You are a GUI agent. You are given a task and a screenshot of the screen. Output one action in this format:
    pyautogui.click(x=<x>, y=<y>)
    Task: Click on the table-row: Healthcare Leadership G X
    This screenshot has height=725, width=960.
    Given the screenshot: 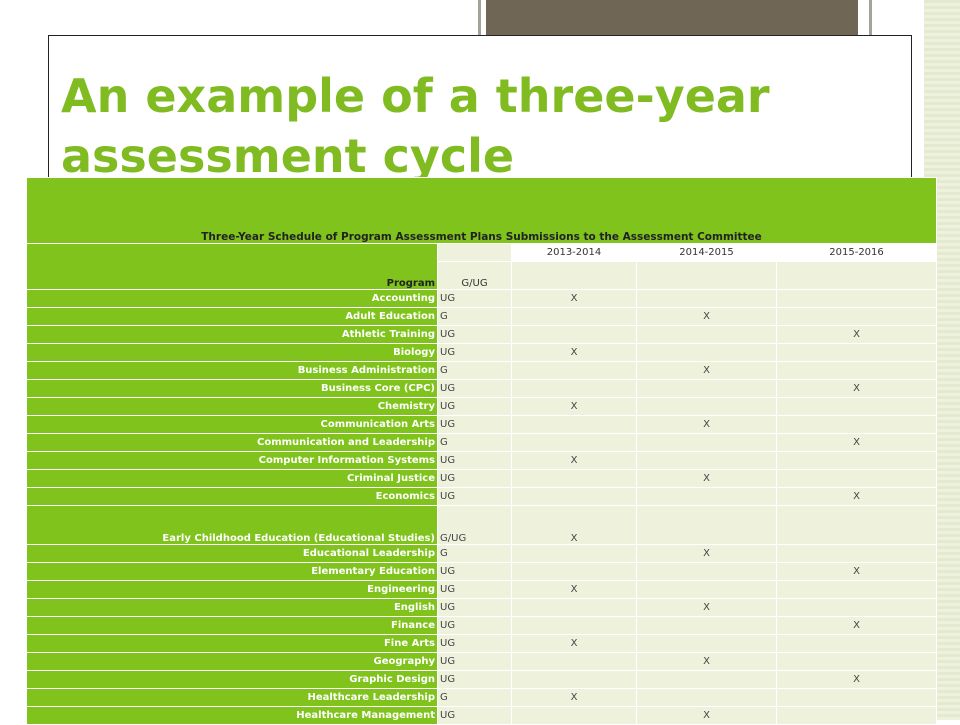 What is the action you would take?
    pyautogui.click(x=482, y=697)
    